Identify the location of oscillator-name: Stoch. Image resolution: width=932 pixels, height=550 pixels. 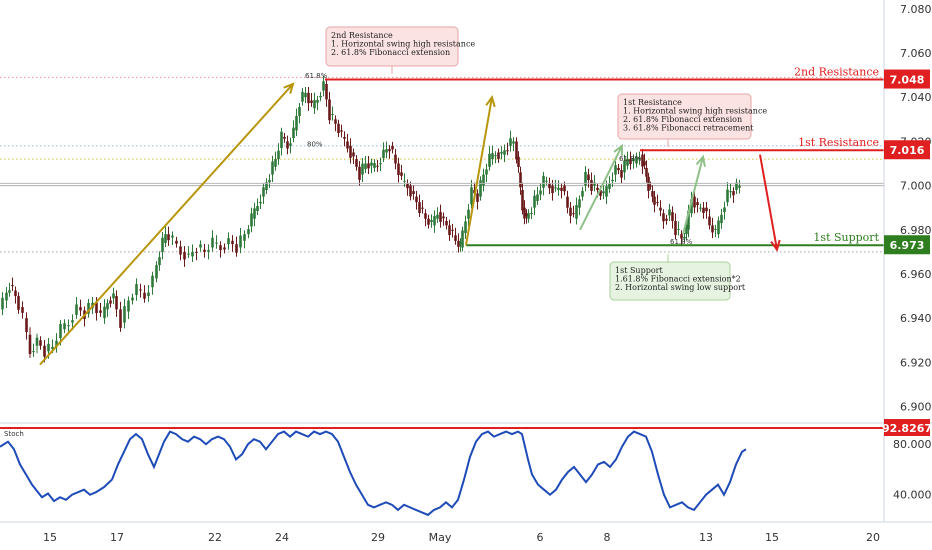
(14, 434).